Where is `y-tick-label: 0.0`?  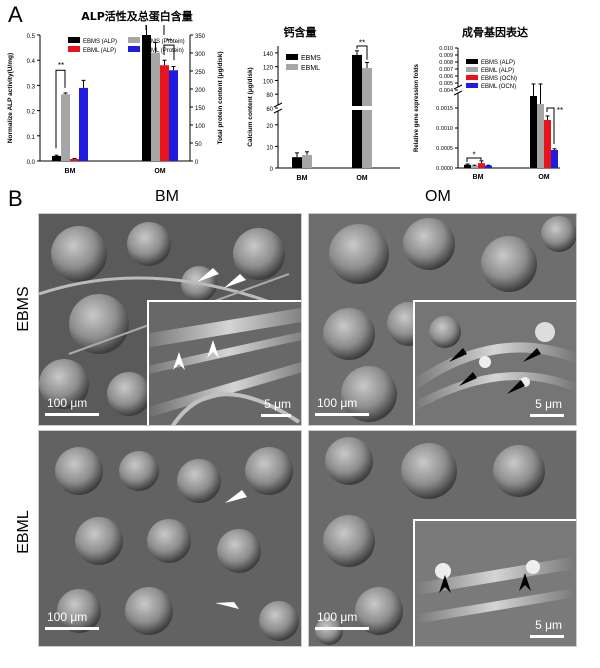
y-tick-label: 0.0 is located at coordinates (31, 163).